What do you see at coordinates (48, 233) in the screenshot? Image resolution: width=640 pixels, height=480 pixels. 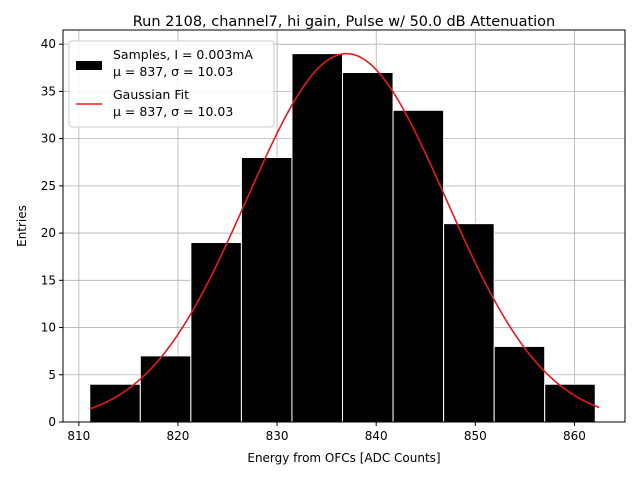 I see `y-tick-label-4: 20` at bounding box center [48, 233].